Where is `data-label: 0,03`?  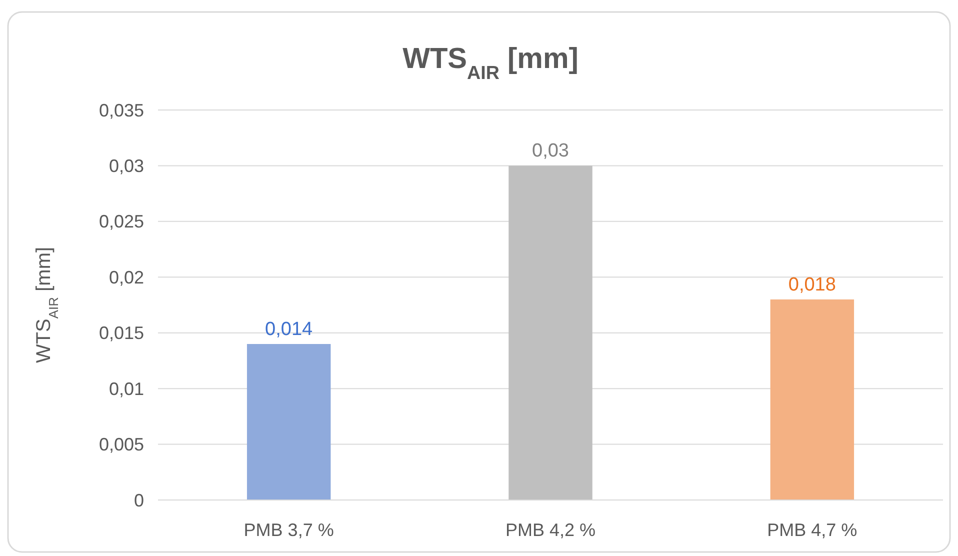
data-label: 0,03 is located at coordinates (550, 151).